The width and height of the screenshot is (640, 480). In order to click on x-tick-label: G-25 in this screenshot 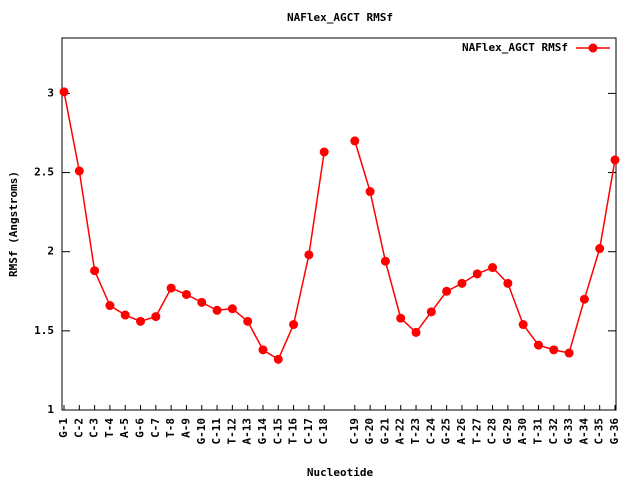, I will do `click(446, 431)`.